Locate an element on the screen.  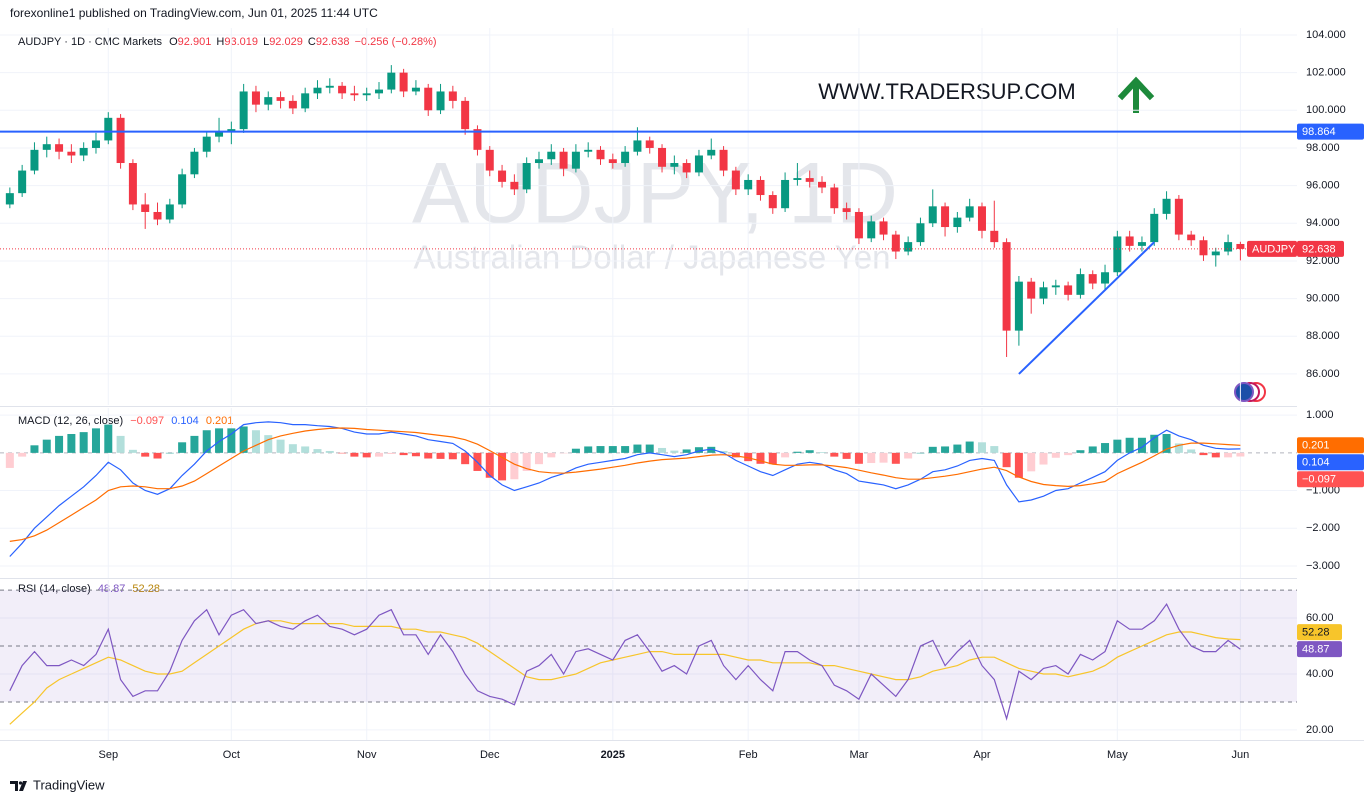
y-tick-label: 96.000 is located at coordinates (1323, 186).